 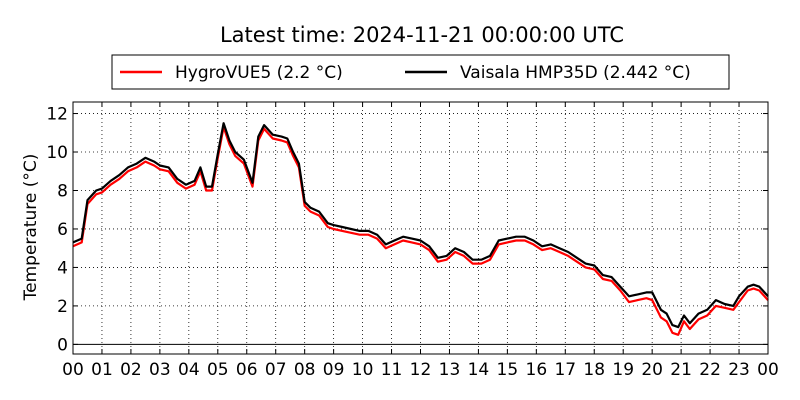 I want to click on x-tick-label: 06, so click(x=247, y=370).